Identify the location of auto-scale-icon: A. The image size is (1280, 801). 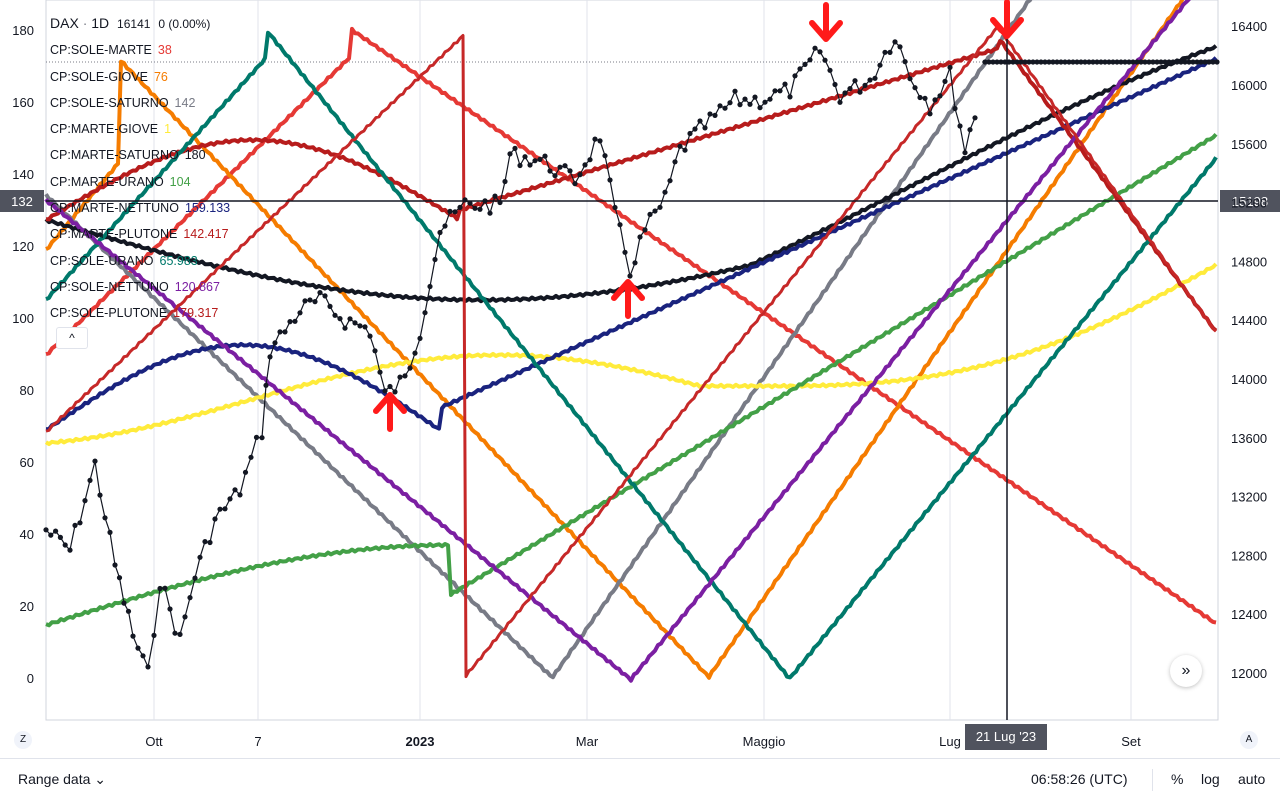
(1249, 740).